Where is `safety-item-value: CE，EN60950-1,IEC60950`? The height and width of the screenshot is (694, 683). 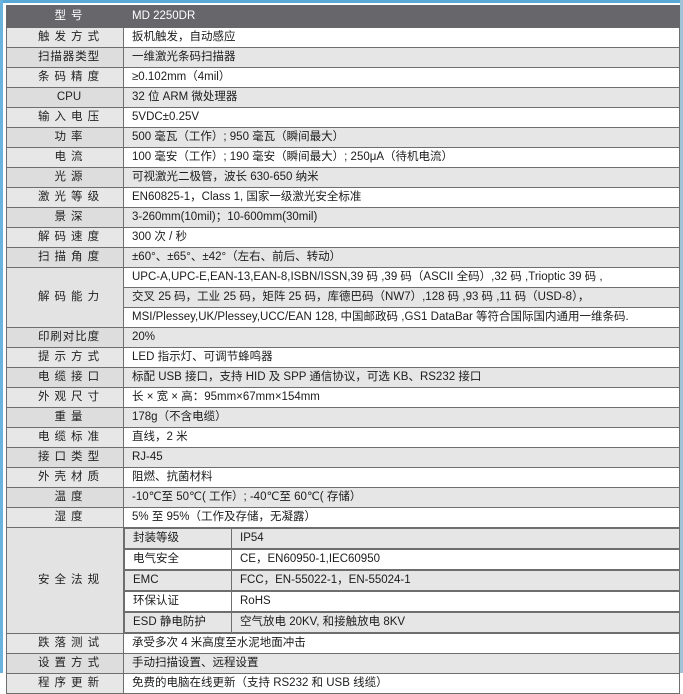
safety-item-value: CE，EN60950-1,IEC60950 is located at coordinates (455, 559).